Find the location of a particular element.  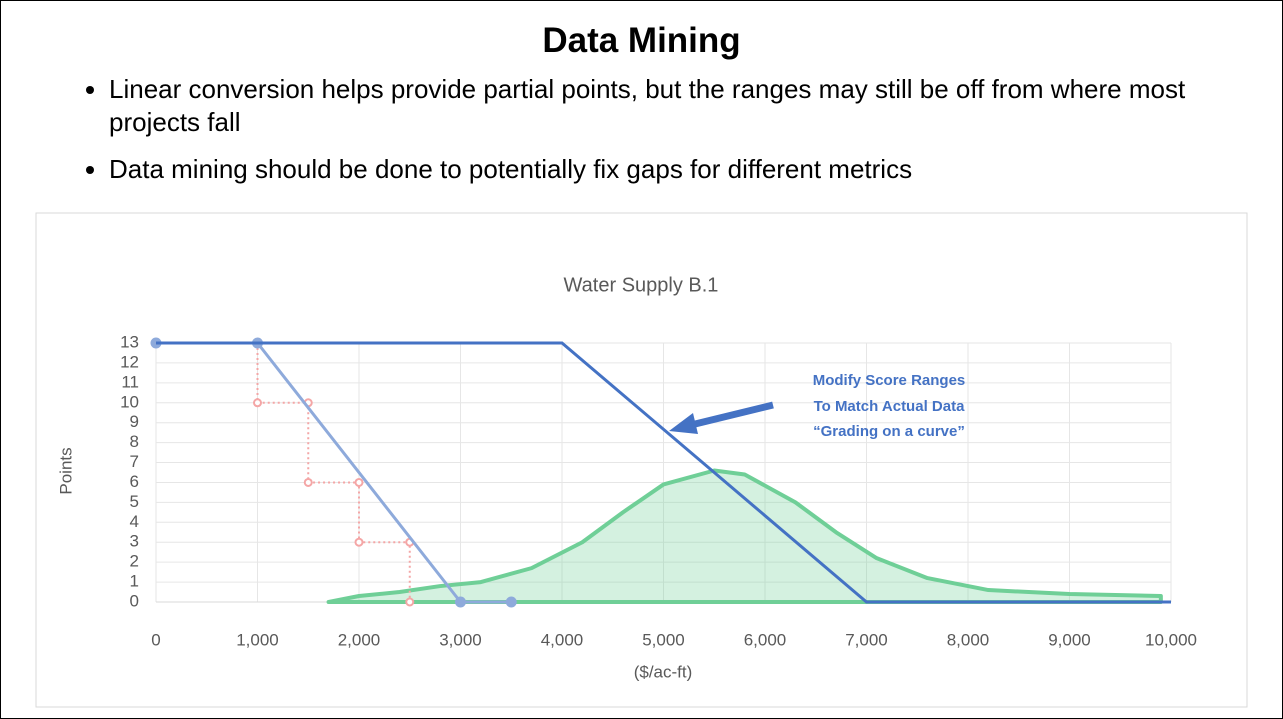

annotation: “Grading on a curve” is located at coordinates (889, 431).